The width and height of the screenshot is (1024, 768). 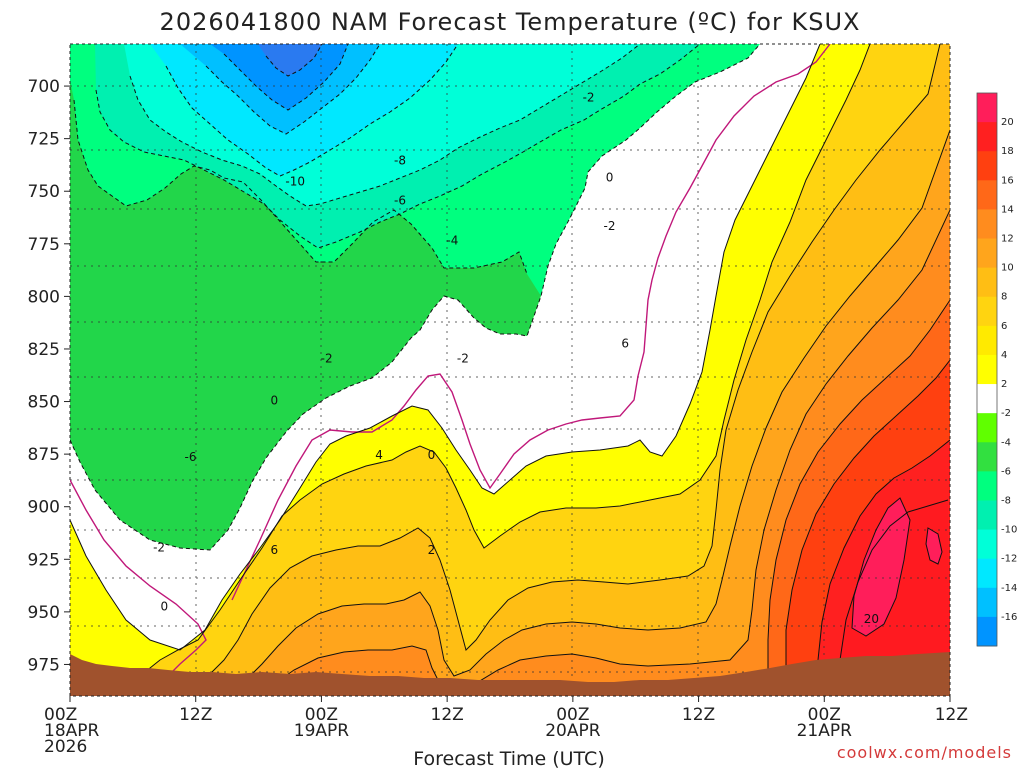 I want to click on contour-label: -8, so click(x=400, y=161).